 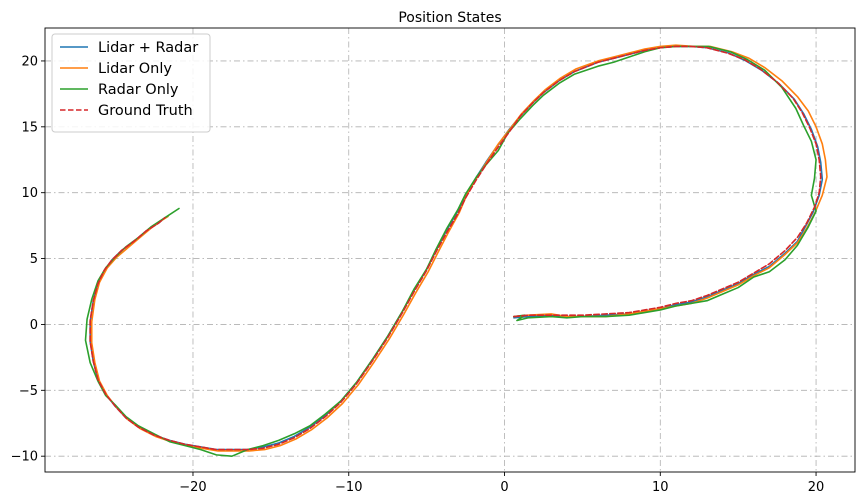 I want to click on x-tick-label: −10, so click(x=348, y=487).